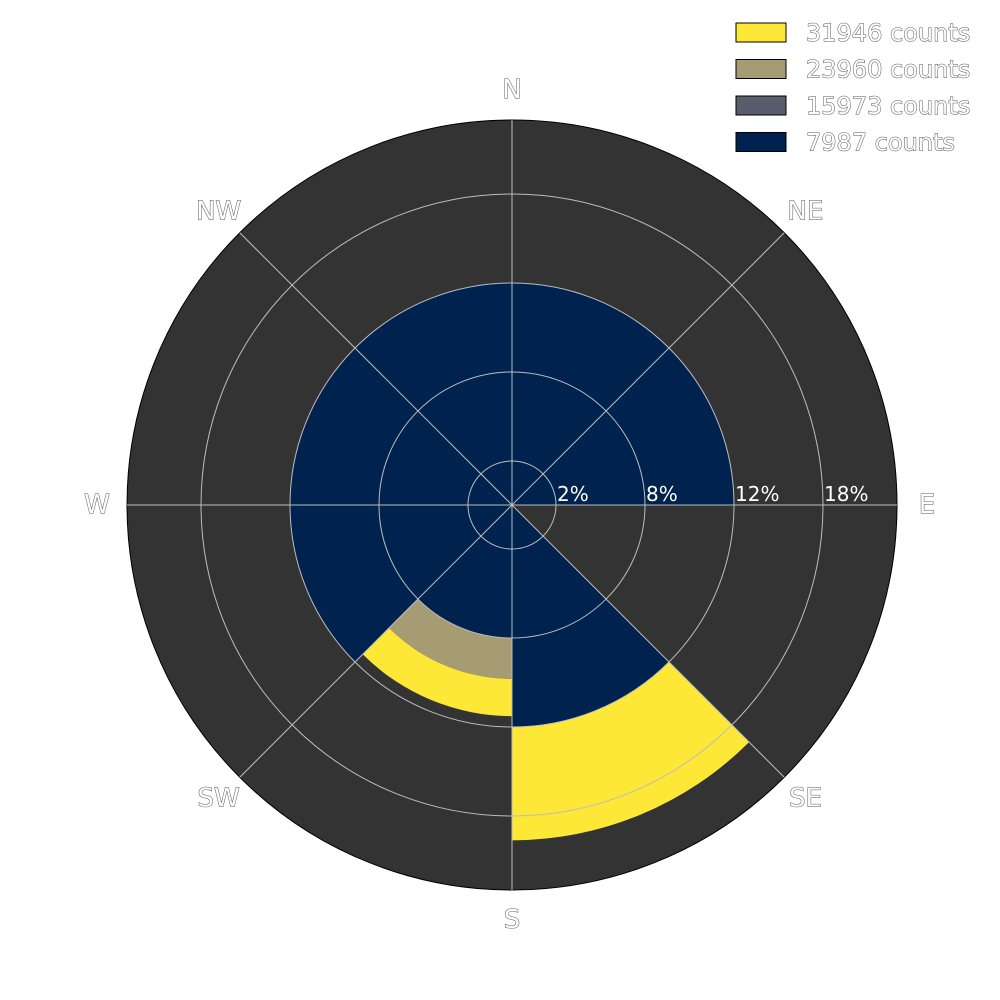 The image size is (1000, 1000). I want to click on ring-label-1: 8%, so click(662, 494).